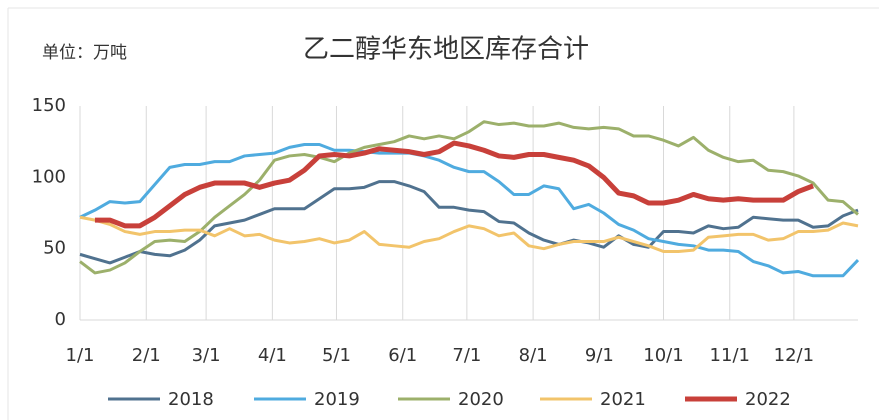 Image resolution: width=879 pixels, height=420 pixels. What do you see at coordinates (206, 355) in the screenshot?
I see `x-tick-label: 3/1` at bounding box center [206, 355].